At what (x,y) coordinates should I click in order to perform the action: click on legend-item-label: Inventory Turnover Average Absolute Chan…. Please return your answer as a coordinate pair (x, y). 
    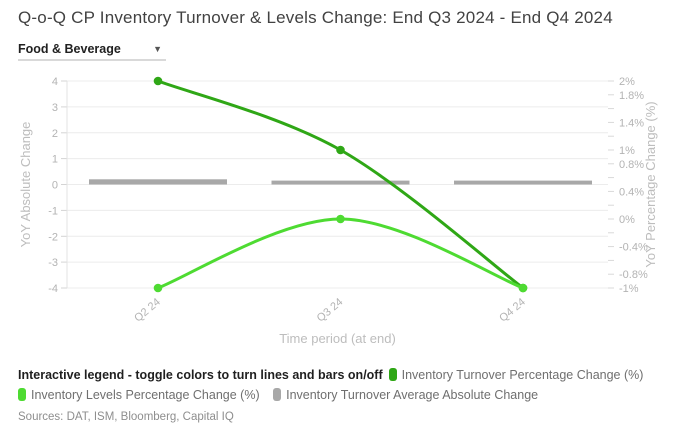
    Looking at the image, I should click on (412, 395).